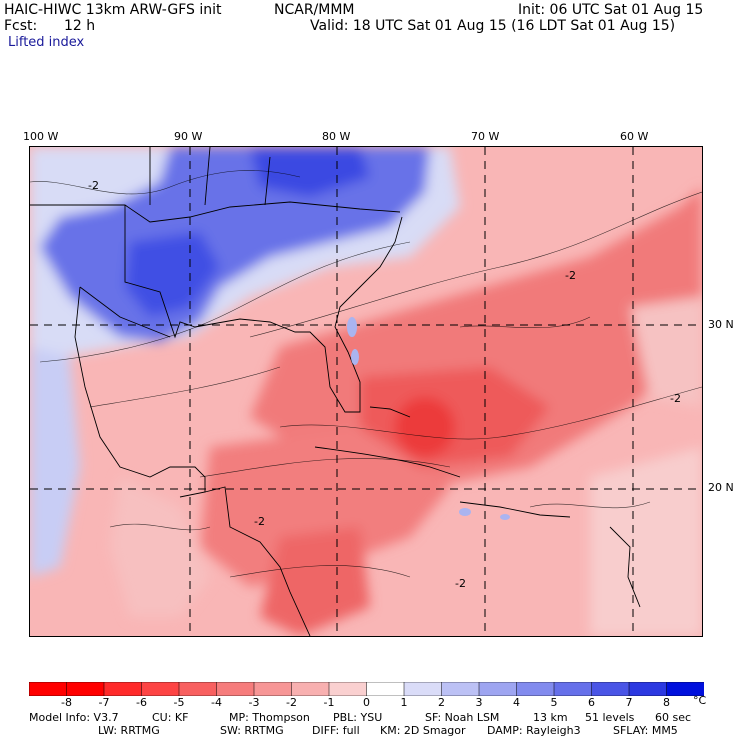 The image size is (740, 740). What do you see at coordinates (479, 702) in the screenshot?
I see `colorbar-tick-label: 3` at bounding box center [479, 702].